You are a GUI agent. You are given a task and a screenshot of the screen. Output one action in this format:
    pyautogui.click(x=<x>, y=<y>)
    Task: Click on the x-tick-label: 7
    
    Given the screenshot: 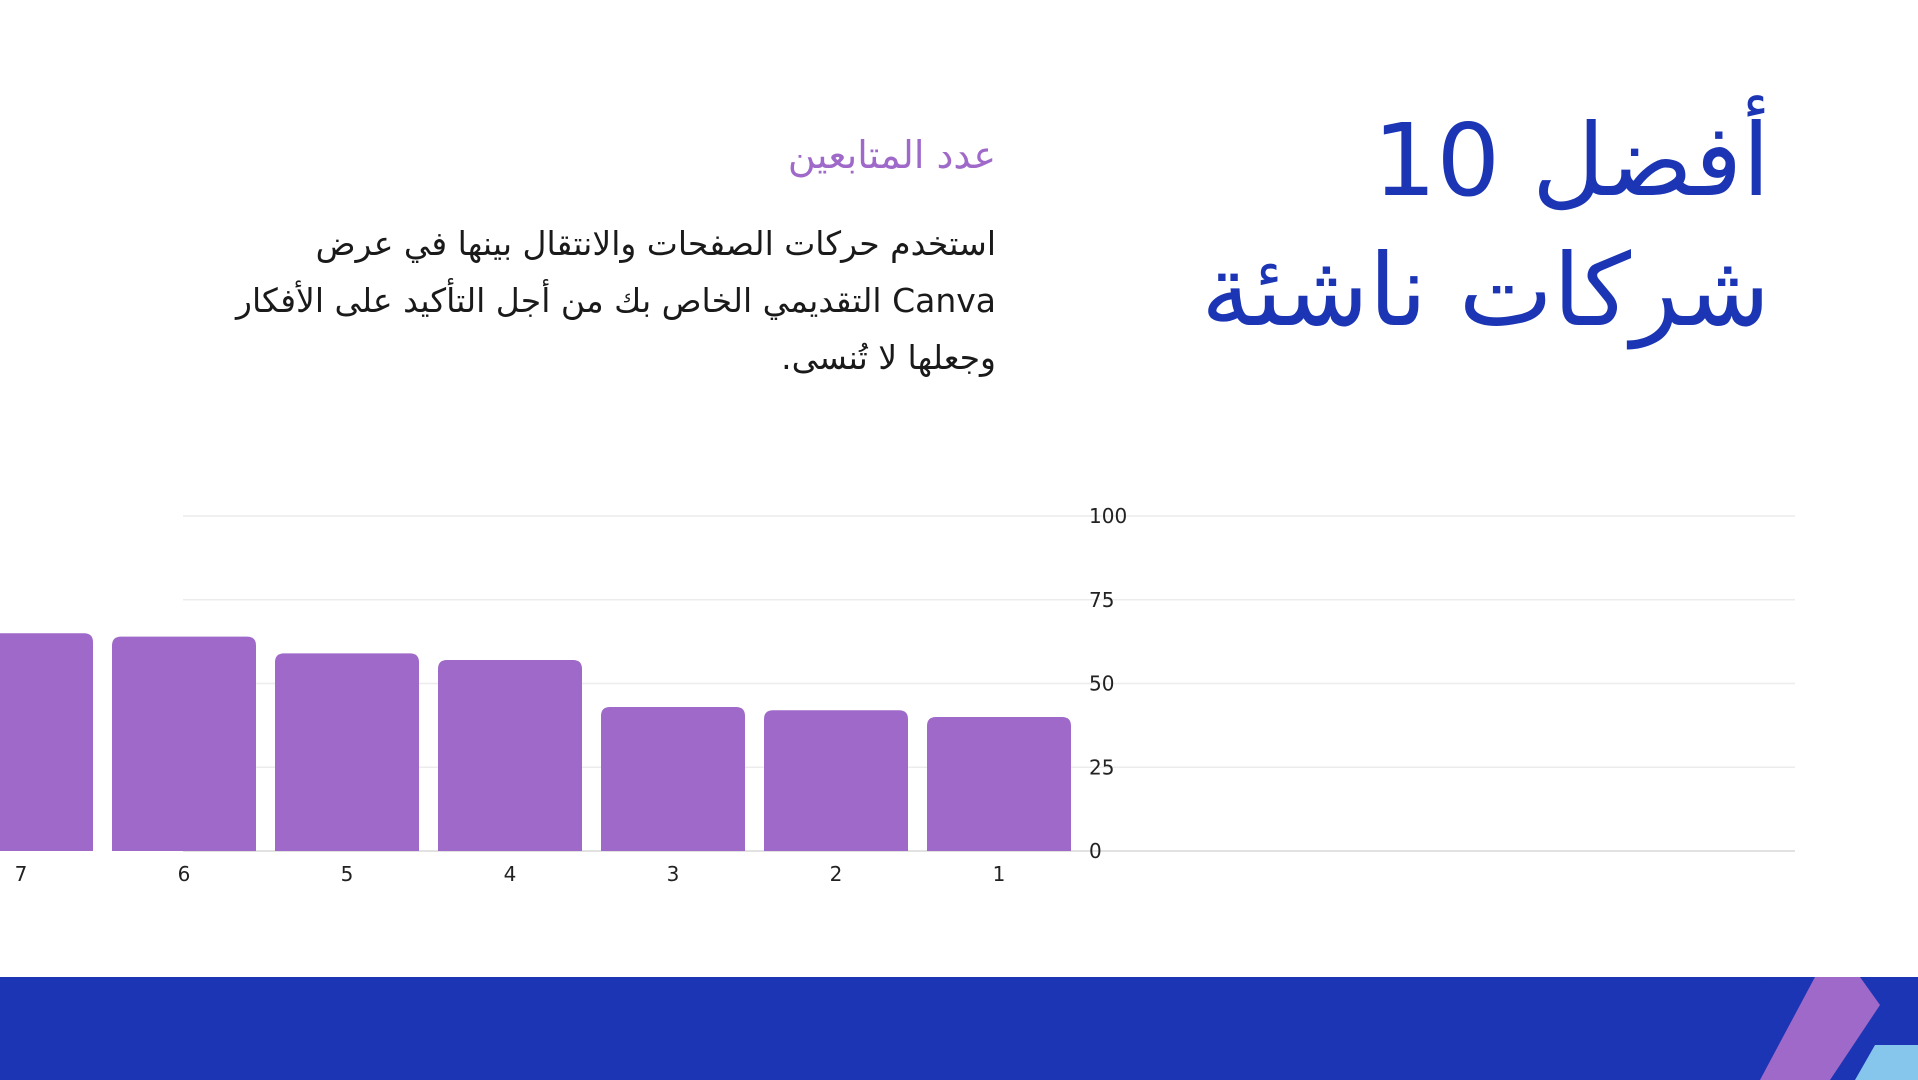 What is the action you would take?
    pyautogui.click(x=21, y=874)
    